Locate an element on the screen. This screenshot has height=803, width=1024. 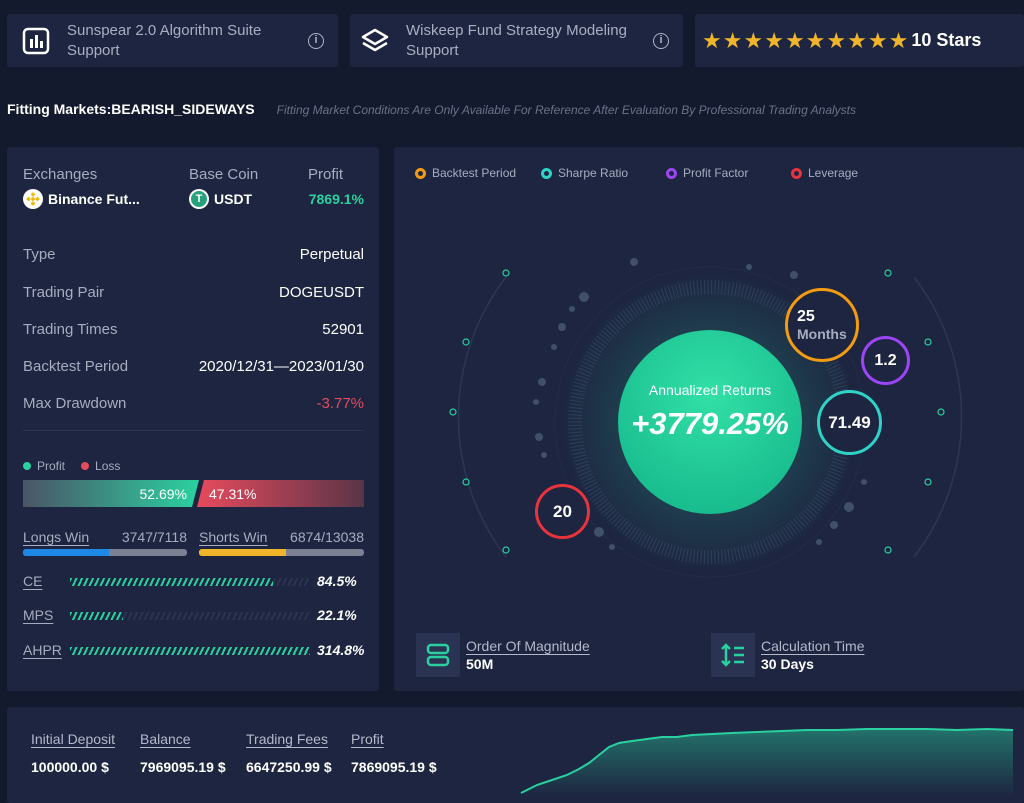
annualized-value: +3779.25% is located at coordinates (710, 423).